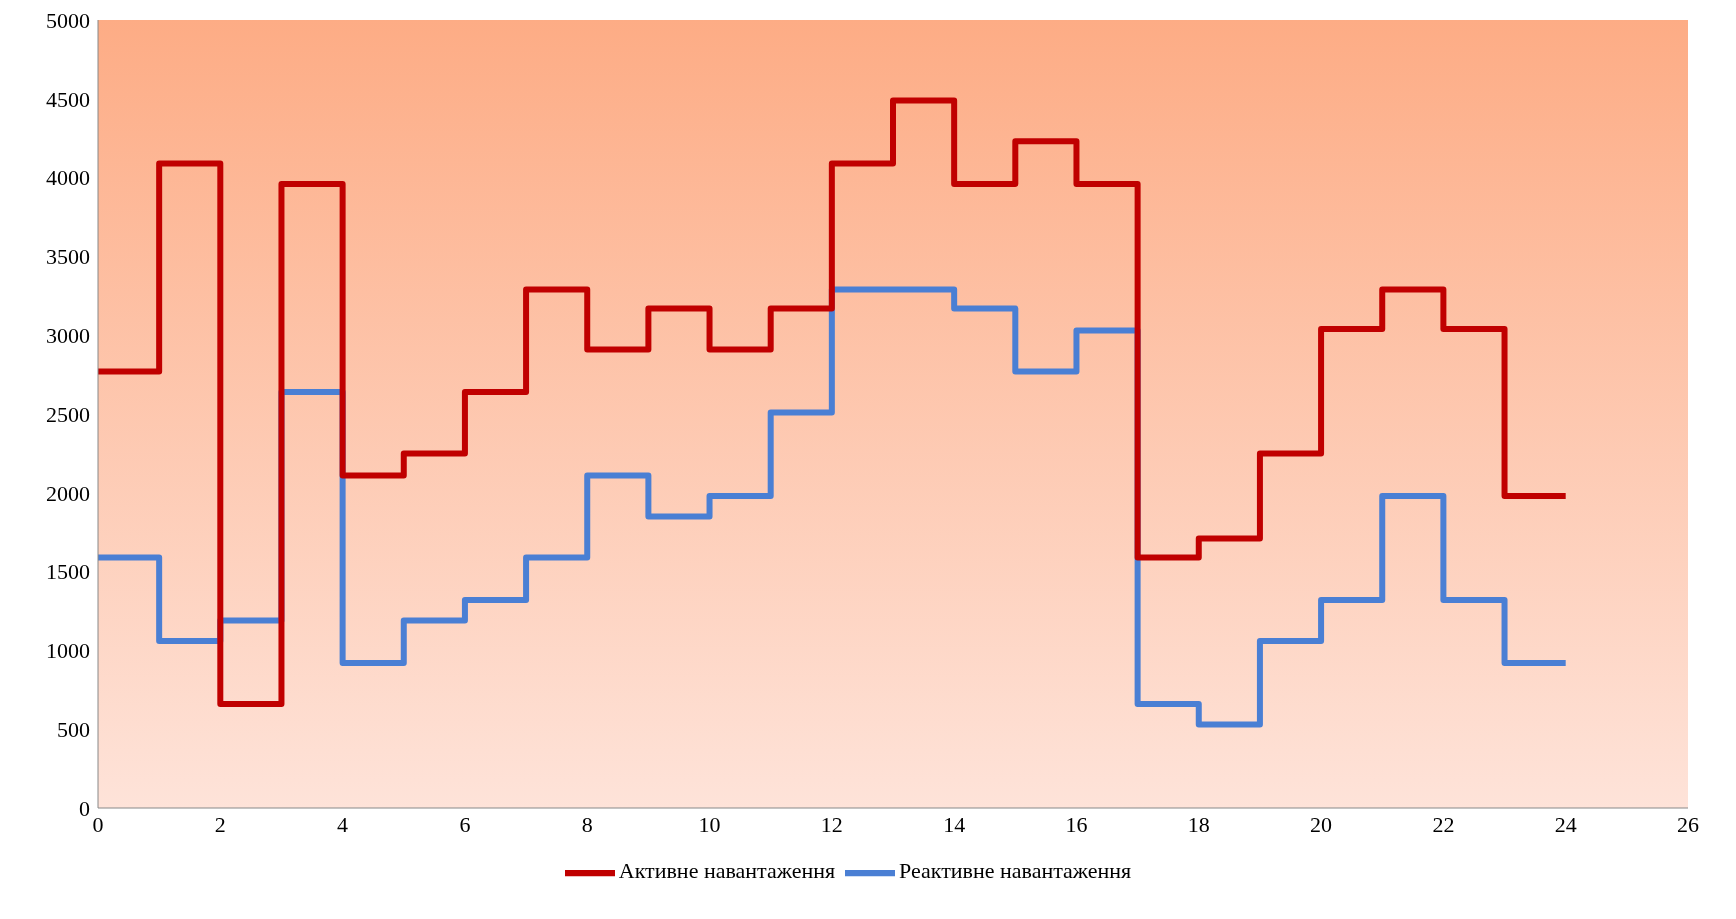 This screenshot has height=919, width=1736. What do you see at coordinates (68, 572) in the screenshot?
I see `y-tick-label: 1500` at bounding box center [68, 572].